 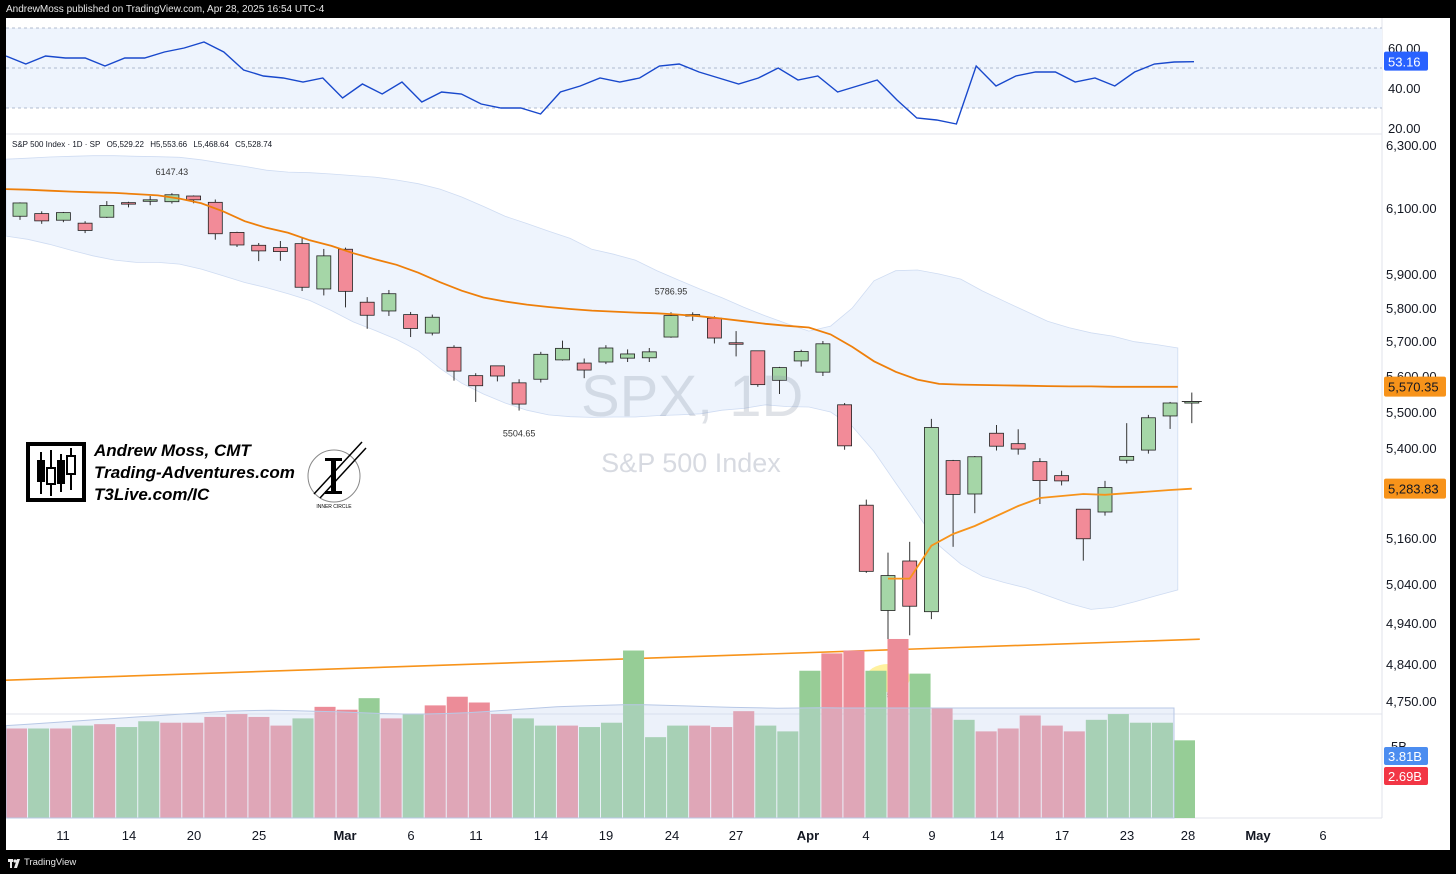 I want to click on time-axis-tick: 11, so click(x=476, y=835).